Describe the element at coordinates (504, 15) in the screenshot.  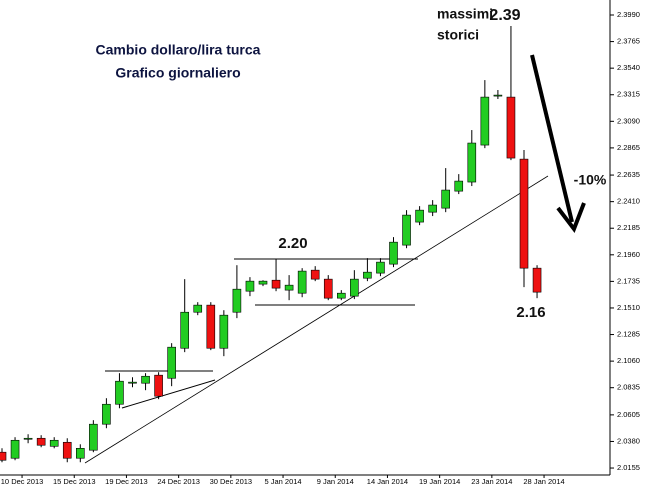
I see `annotation: 2.39` at that location.